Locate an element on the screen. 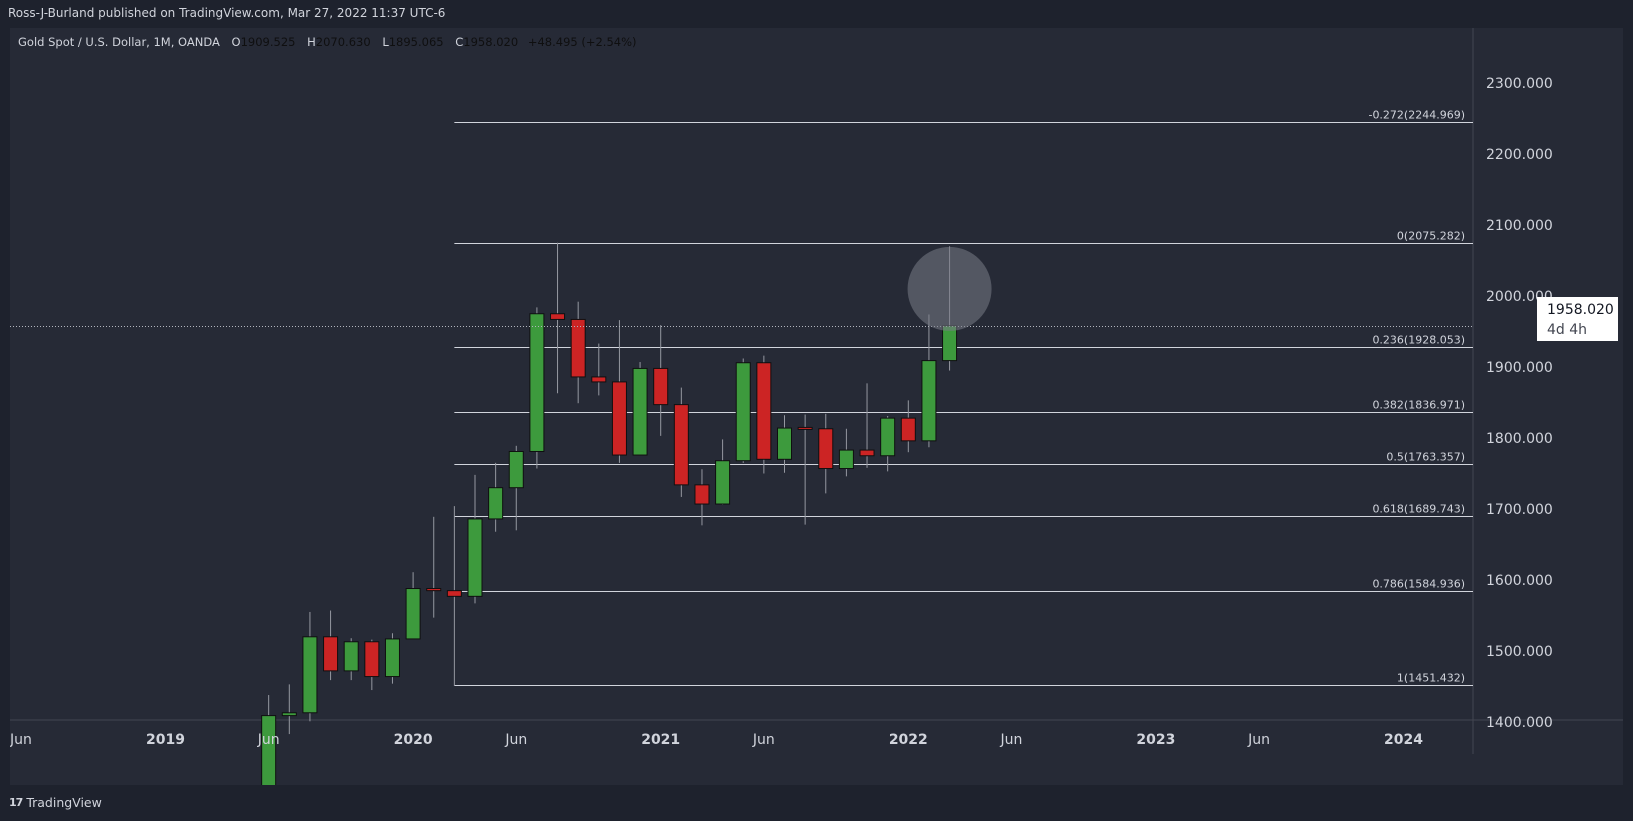 The image size is (1633, 821). change-value: +48.495 (+2.54%) is located at coordinates (582, 42).